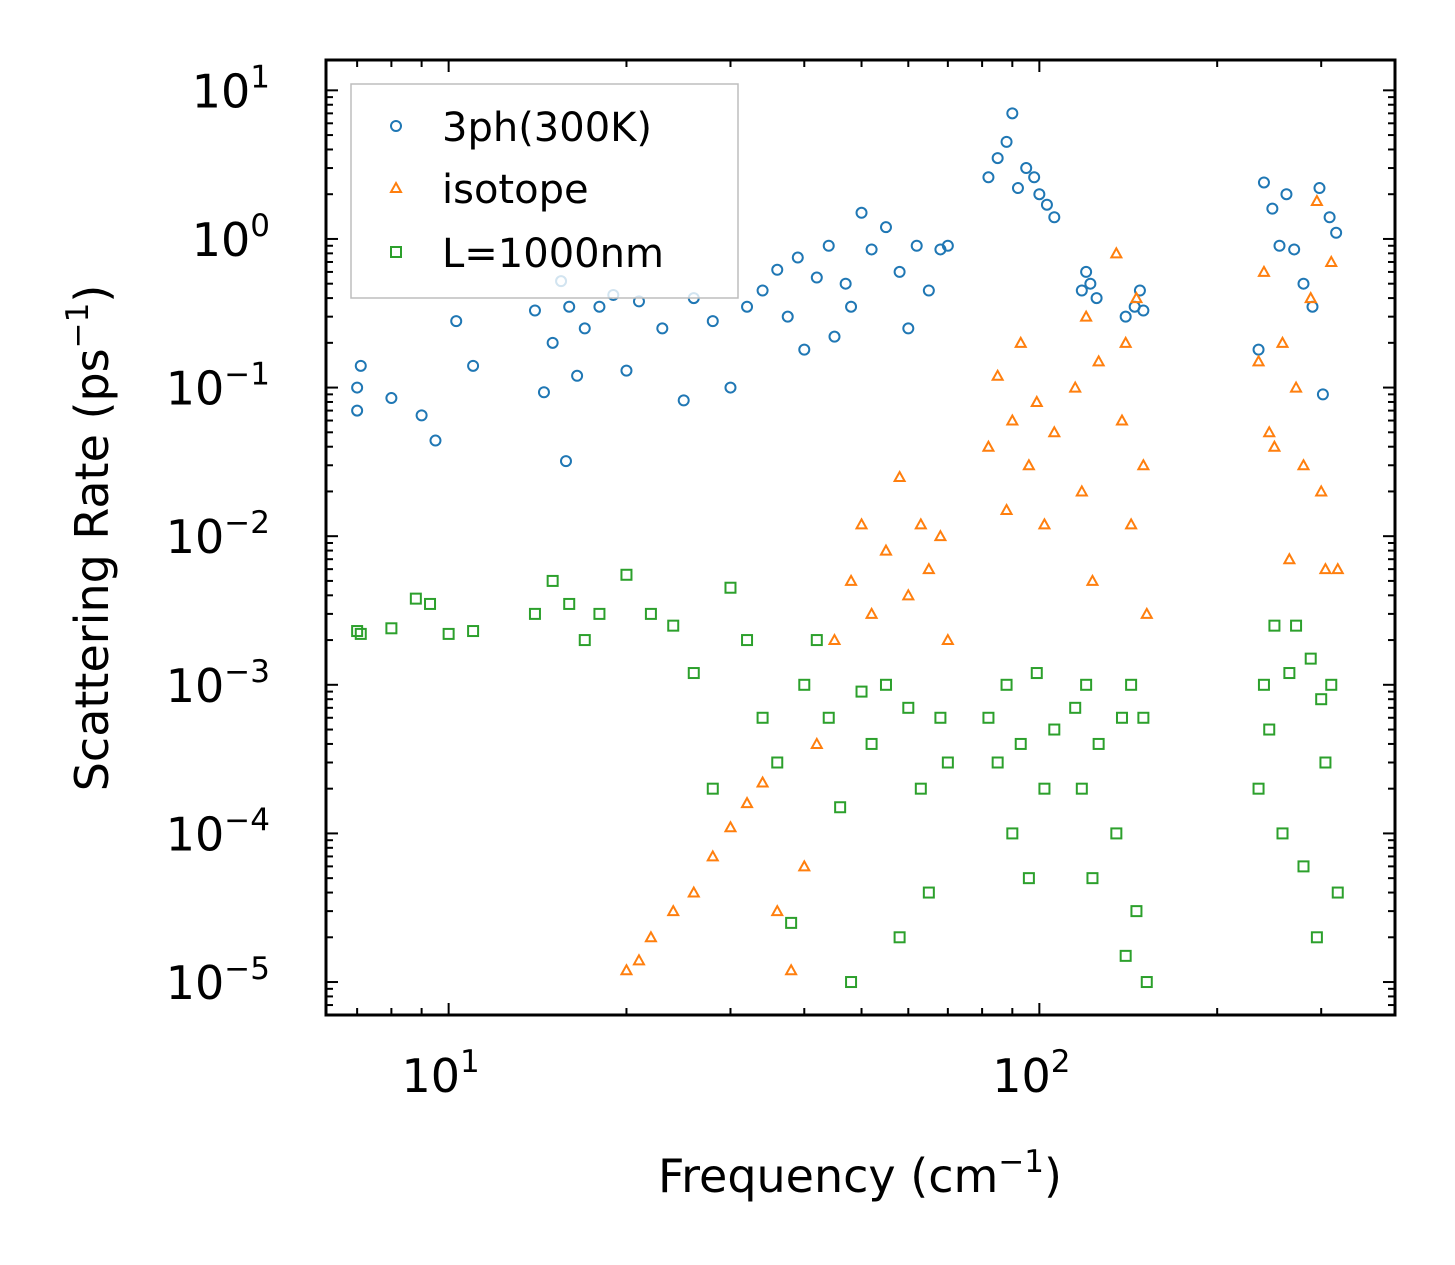  What do you see at coordinates (553, 254) in the screenshot?
I see `legend-label-boundary: L=1000nm` at bounding box center [553, 254].